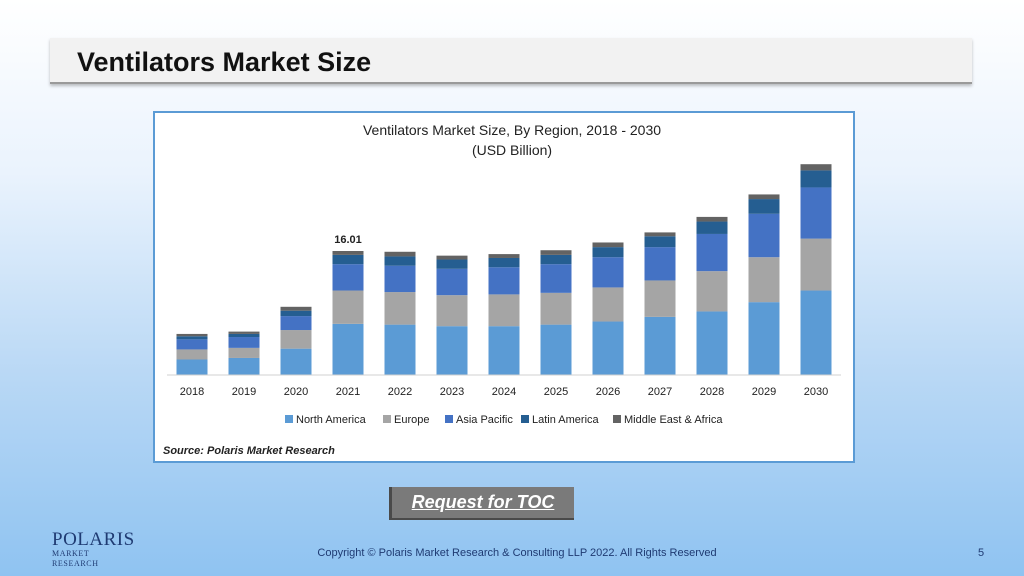 This screenshot has height=576, width=1024. Describe the element at coordinates (712, 392) in the screenshot. I see `x-tick-label-2028: 2028` at that location.